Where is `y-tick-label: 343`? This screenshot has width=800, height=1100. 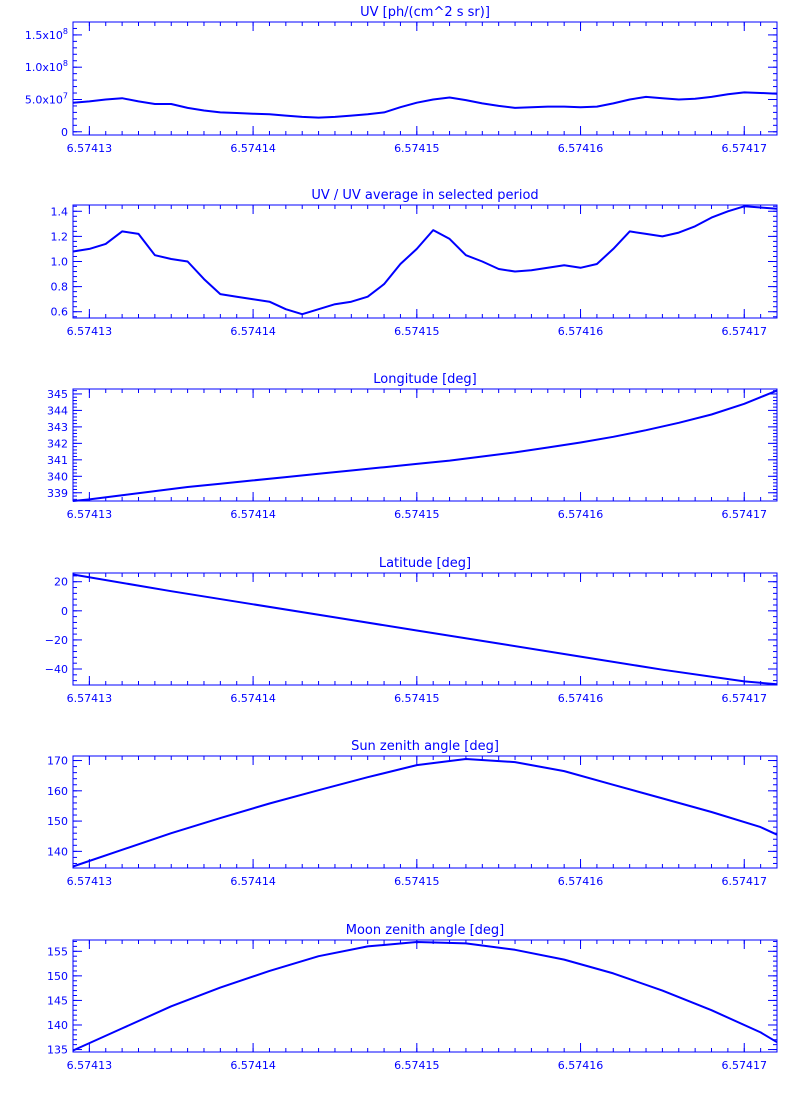
y-tick-label: 343 is located at coordinates (57, 427).